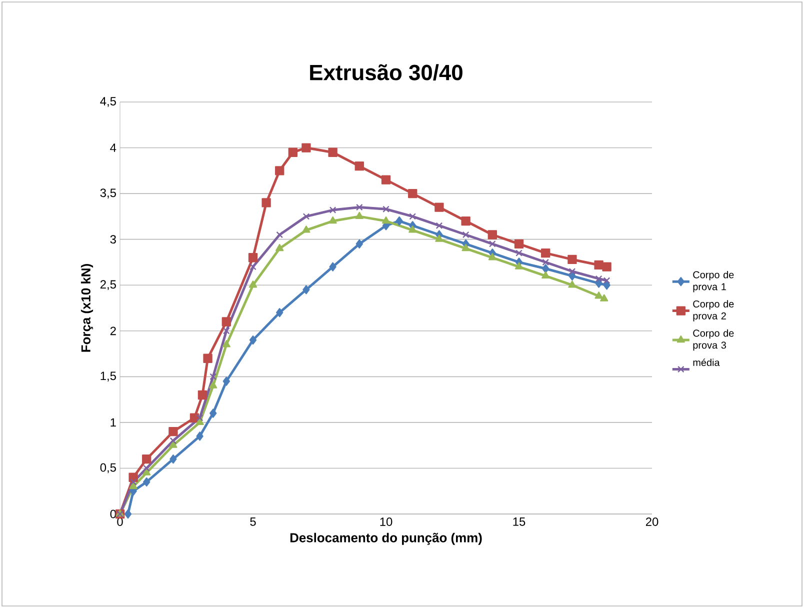  What do you see at coordinates (113, 331) in the screenshot?
I see `y-tick-label: 2` at bounding box center [113, 331].